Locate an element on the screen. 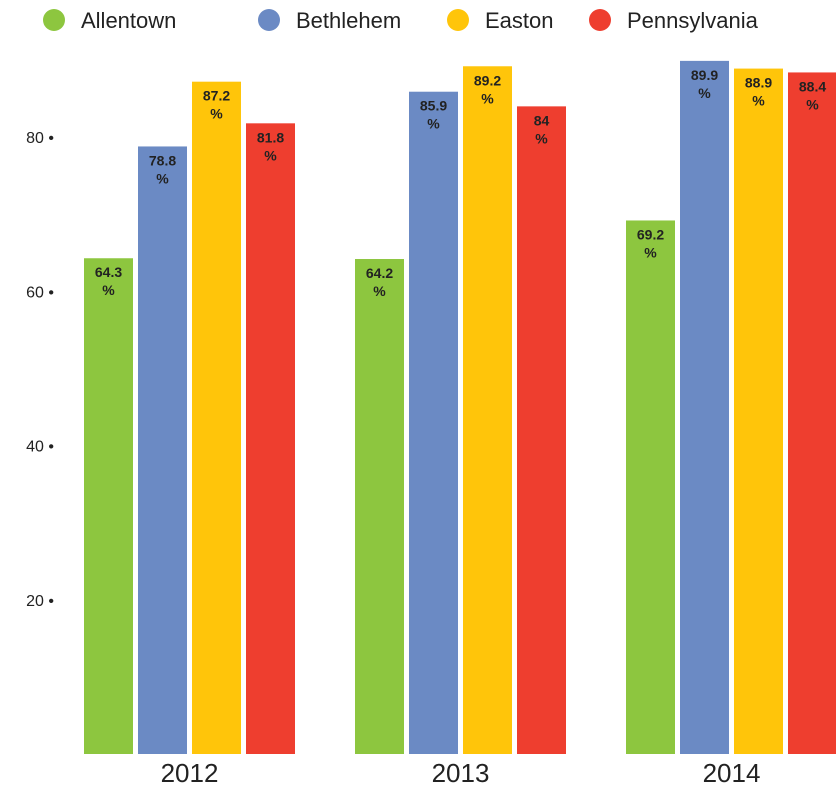 Image resolution: width=836 pixels, height=788 pixels. bar-label-value-pennsylvania-2013: 84 is located at coordinates (542, 120).